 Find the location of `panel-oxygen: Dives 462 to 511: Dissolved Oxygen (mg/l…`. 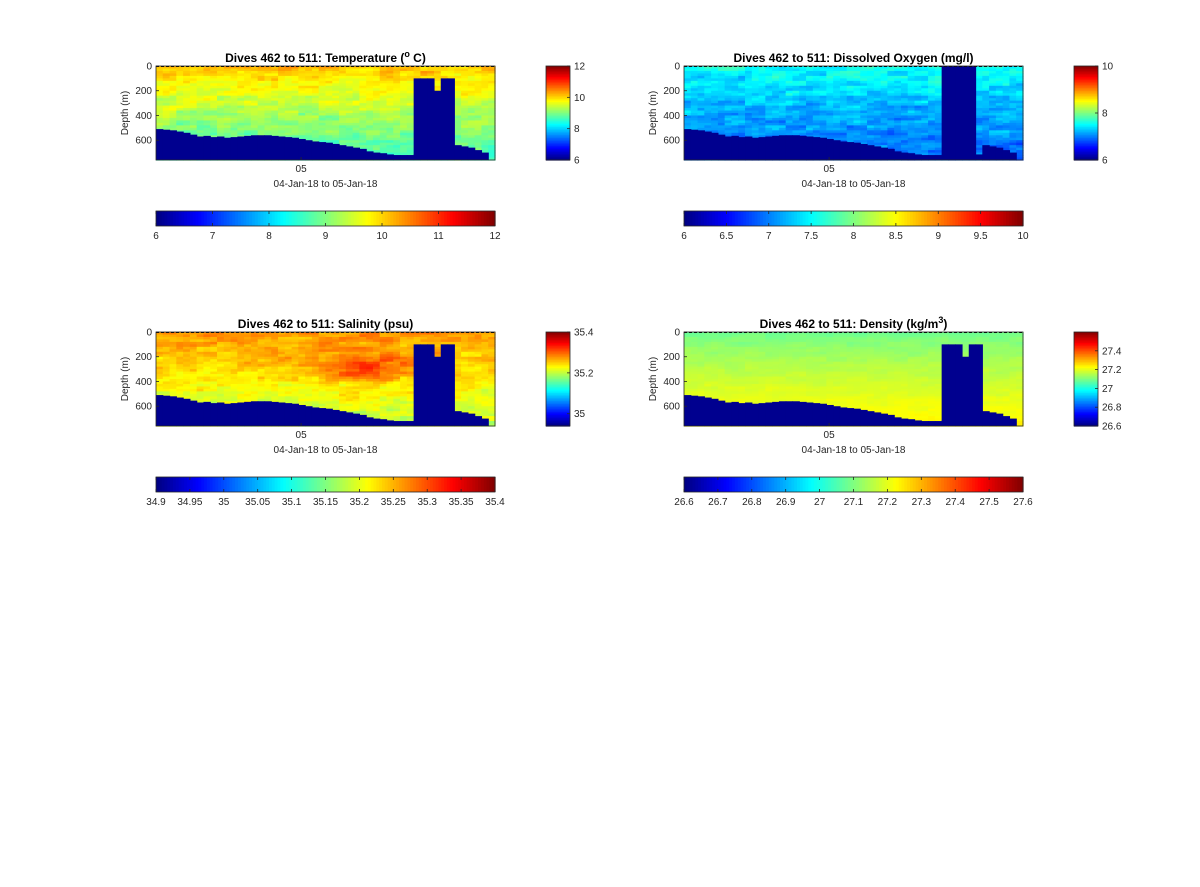

panel-oxygen: Dives 462 to 511: Dissolved Oxygen (mg/l… is located at coordinates (881, 146).